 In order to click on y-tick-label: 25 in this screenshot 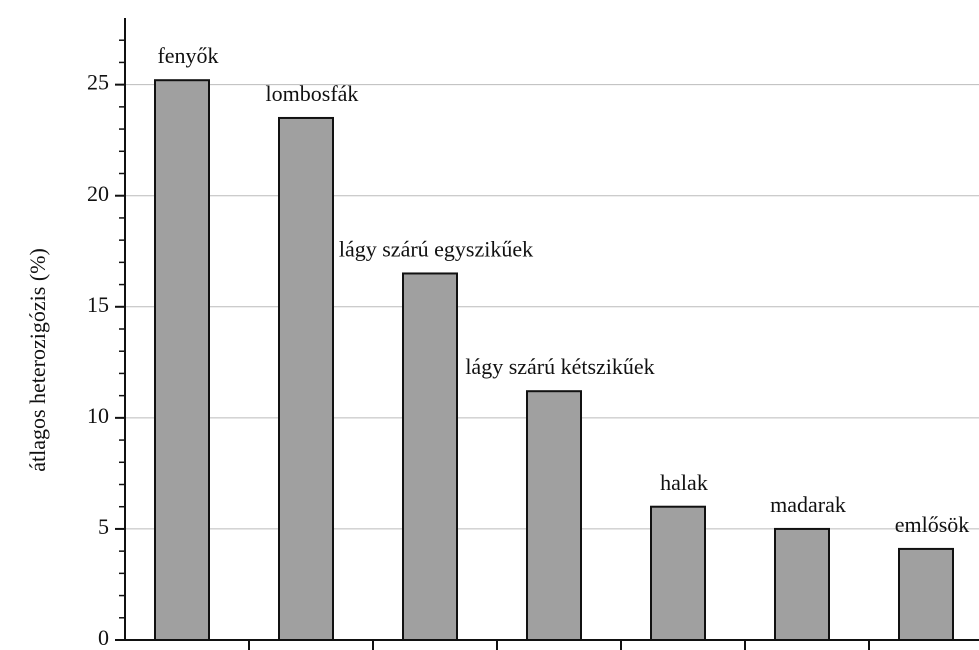, I will do `click(98, 82)`.